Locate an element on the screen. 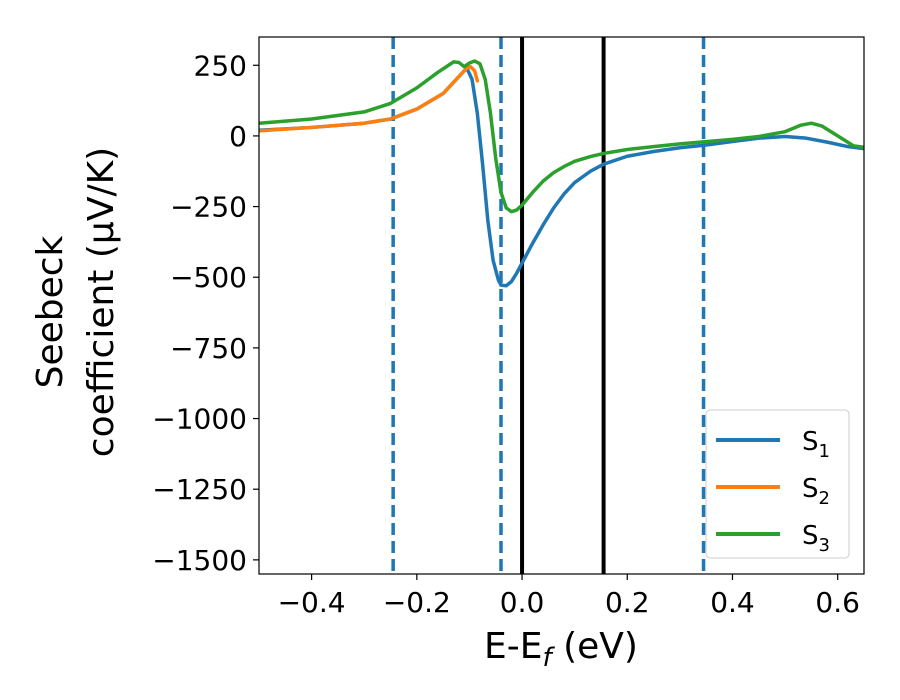  series-line-s2 is located at coordinates (369, 98).